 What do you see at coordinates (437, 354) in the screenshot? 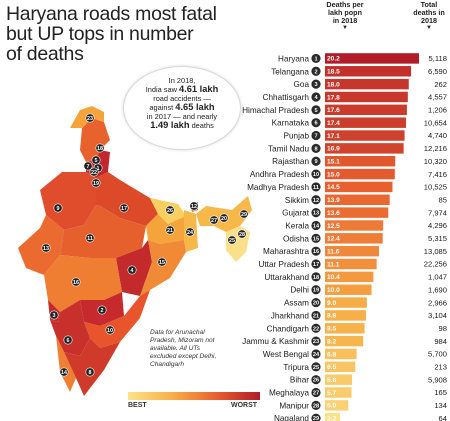
I see `deaths-value-label: 5,700` at bounding box center [437, 354].